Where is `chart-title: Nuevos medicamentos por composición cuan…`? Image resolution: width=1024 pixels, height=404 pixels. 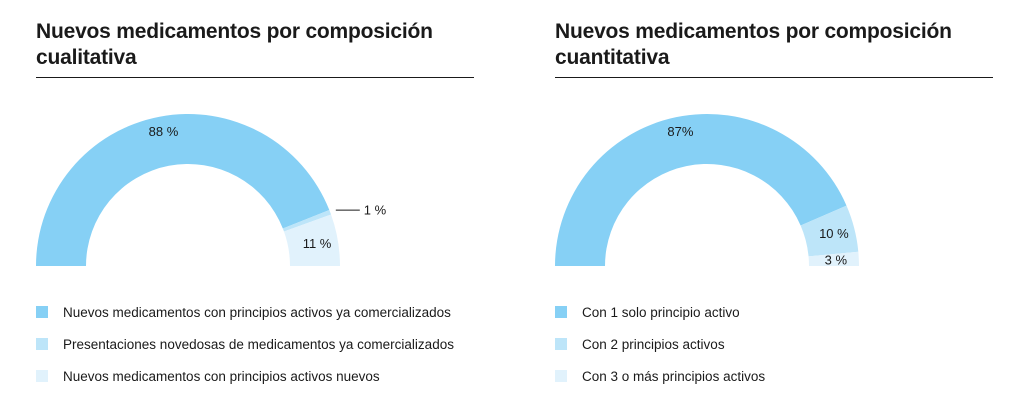 chart-title: Nuevos medicamentos por composición cuan… is located at coordinates (753, 44).